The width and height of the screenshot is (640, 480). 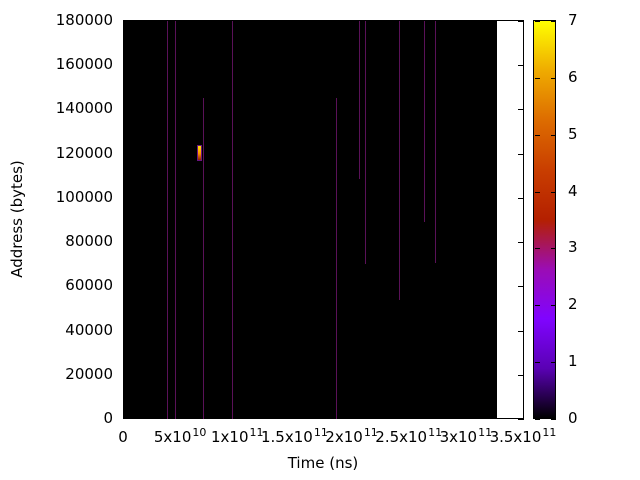 I want to click on y-tick-label: 20000, so click(x=89, y=373).